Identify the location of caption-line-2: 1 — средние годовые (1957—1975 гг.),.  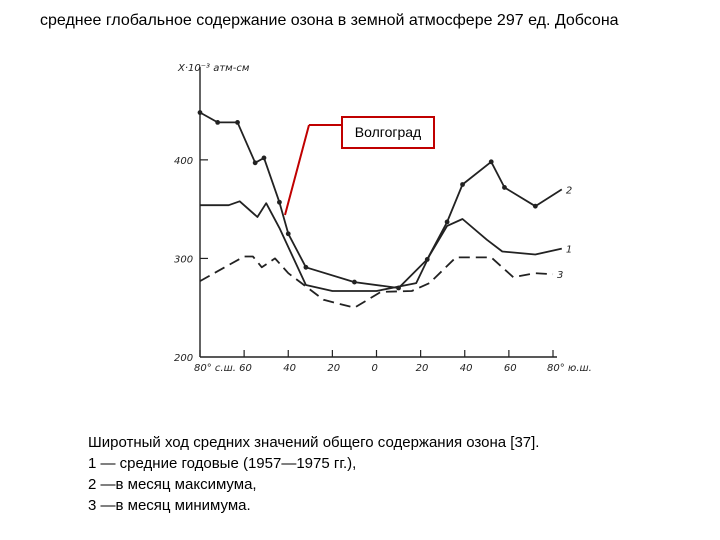
(222, 463).